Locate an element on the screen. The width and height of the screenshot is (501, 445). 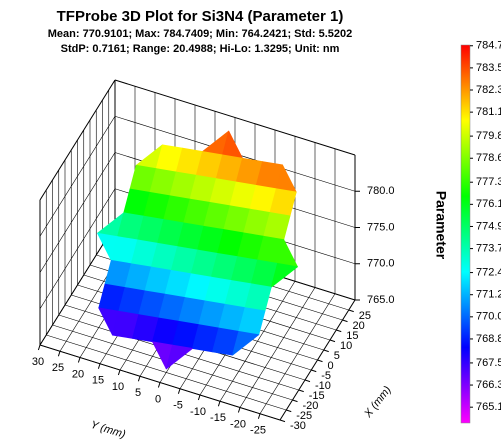
y-tick-label: -5 is located at coordinates (178, 406).